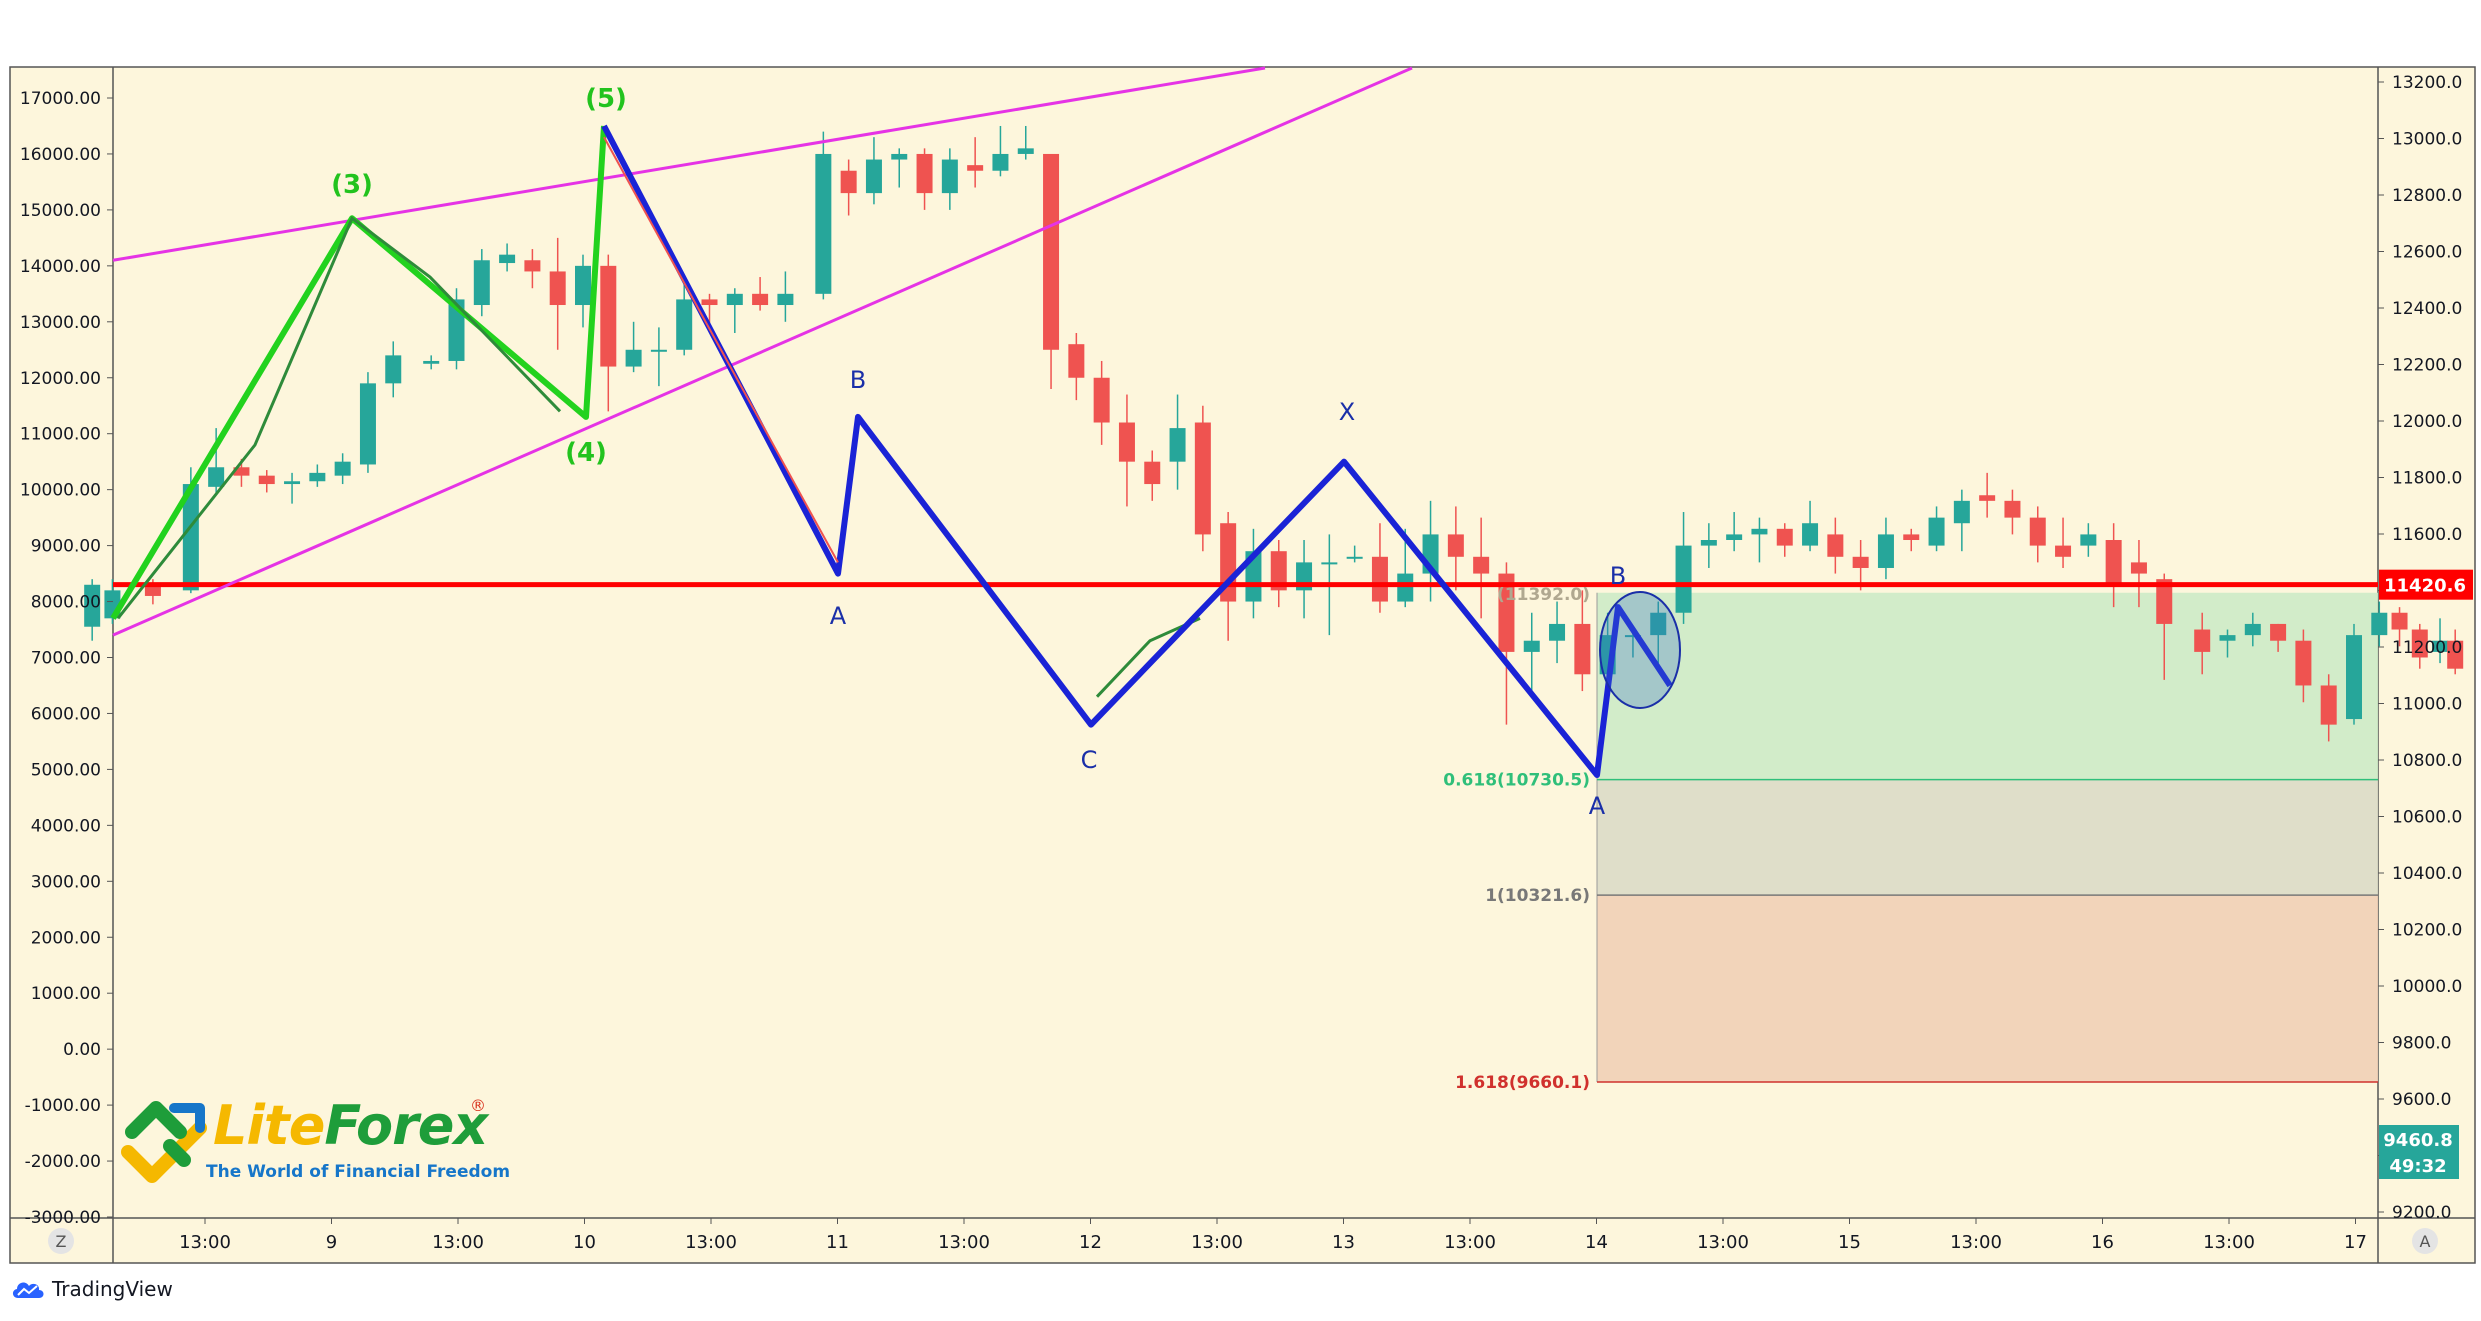  What do you see at coordinates (1640, 650) in the screenshot?
I see `highlight-ellipse` at bounding box center [1640, 650].